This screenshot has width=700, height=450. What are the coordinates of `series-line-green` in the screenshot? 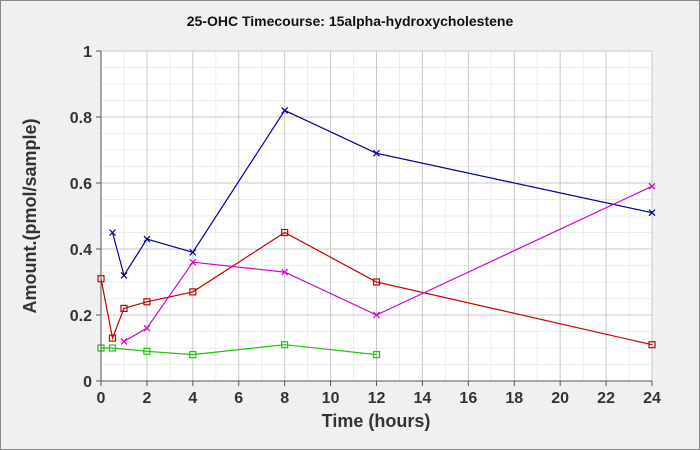 It's located at (239, 350).